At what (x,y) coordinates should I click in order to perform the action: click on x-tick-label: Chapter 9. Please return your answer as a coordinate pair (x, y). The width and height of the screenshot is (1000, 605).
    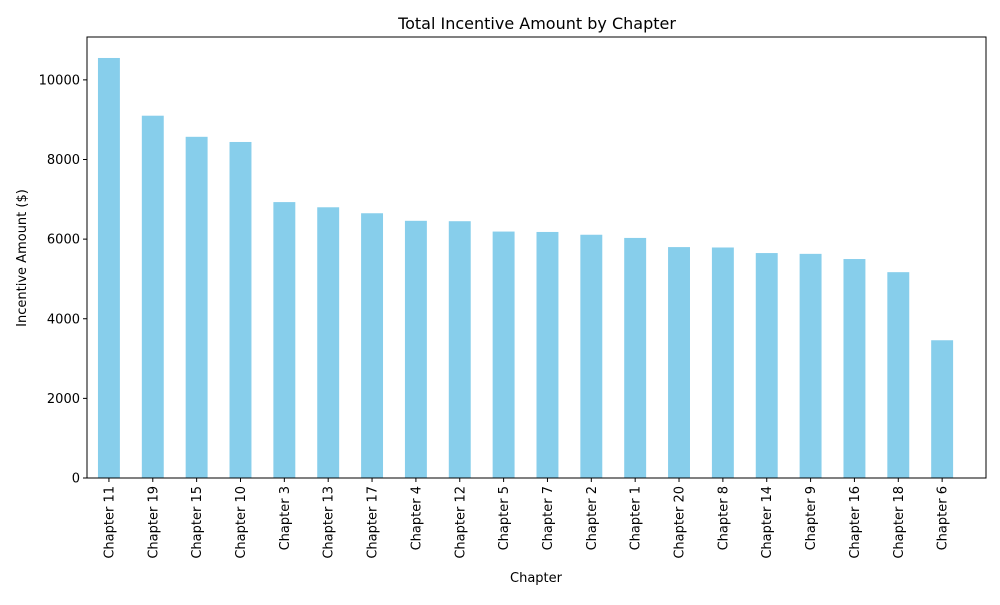
    Looking at the image, I should click on (811, 518).